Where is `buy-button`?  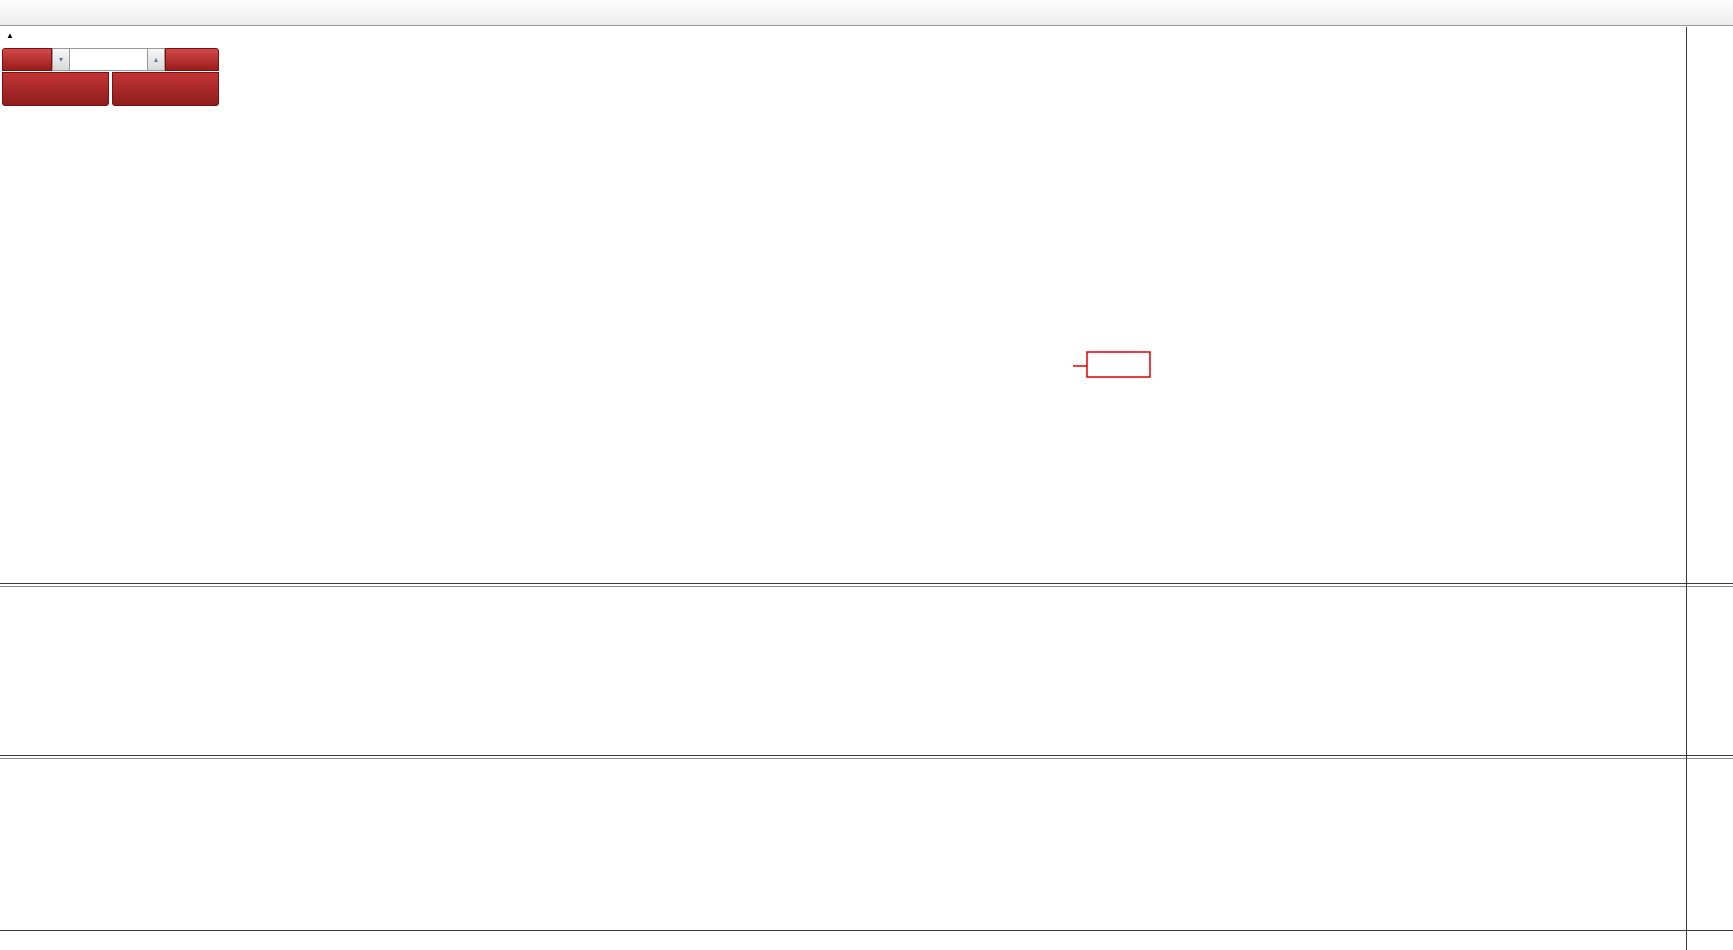
buy-button is located at coordinates (192, 59).